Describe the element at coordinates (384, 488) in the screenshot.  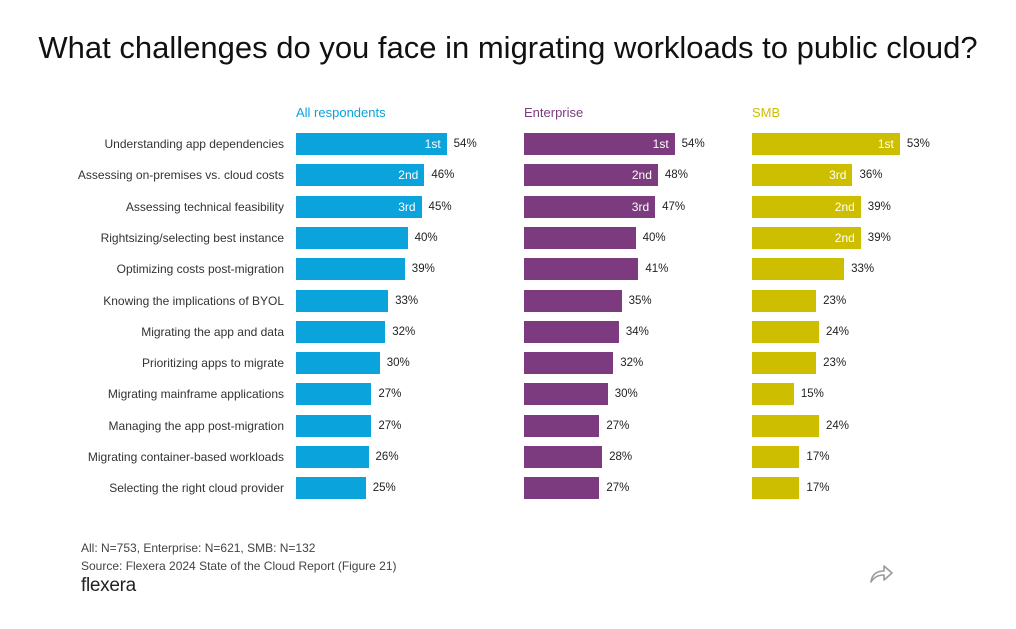
I see `value-label: 25%` at that location.